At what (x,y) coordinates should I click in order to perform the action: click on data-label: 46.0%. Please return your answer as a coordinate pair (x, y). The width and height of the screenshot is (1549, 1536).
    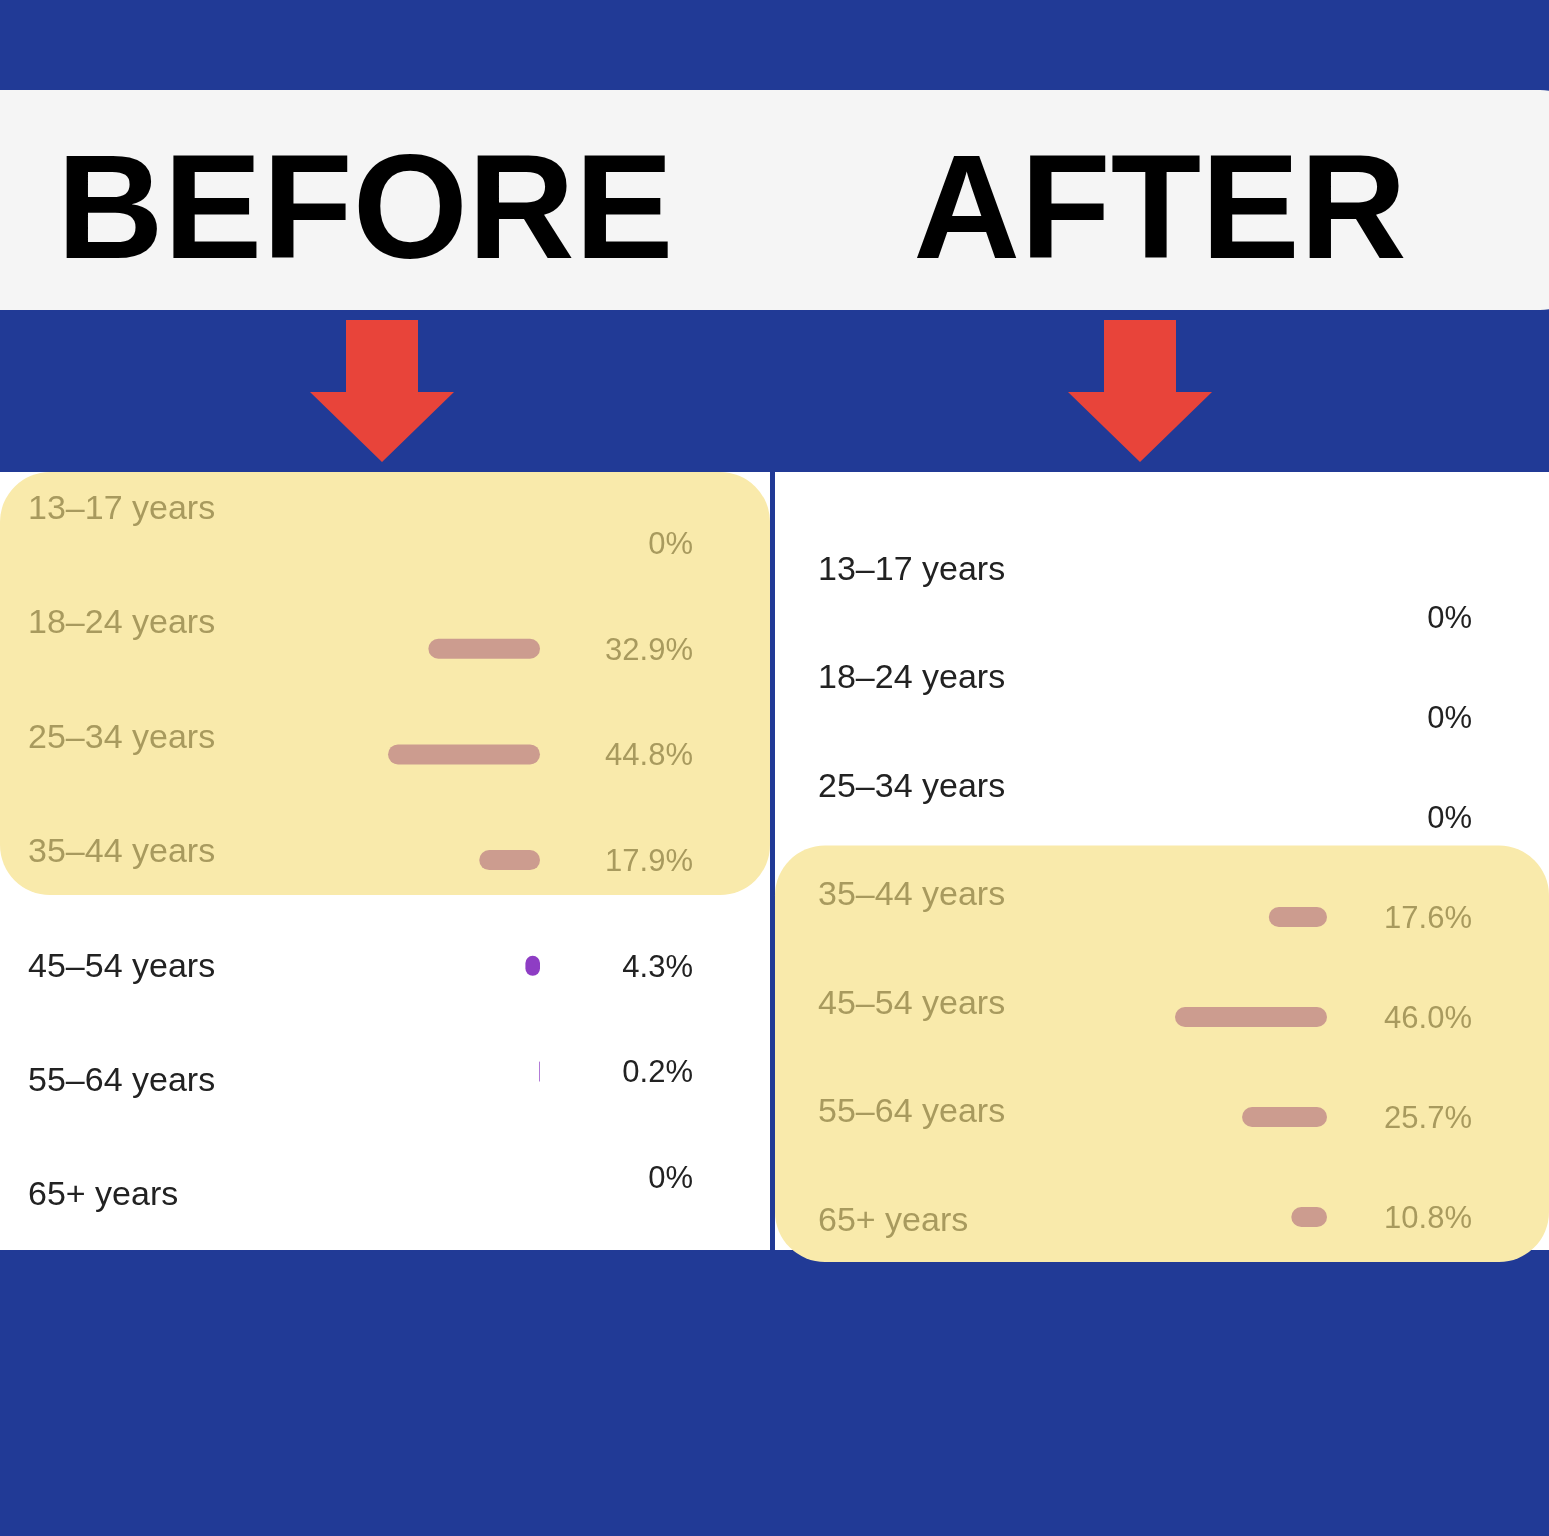
    Looking at the image, I should click on (1428, 1017).